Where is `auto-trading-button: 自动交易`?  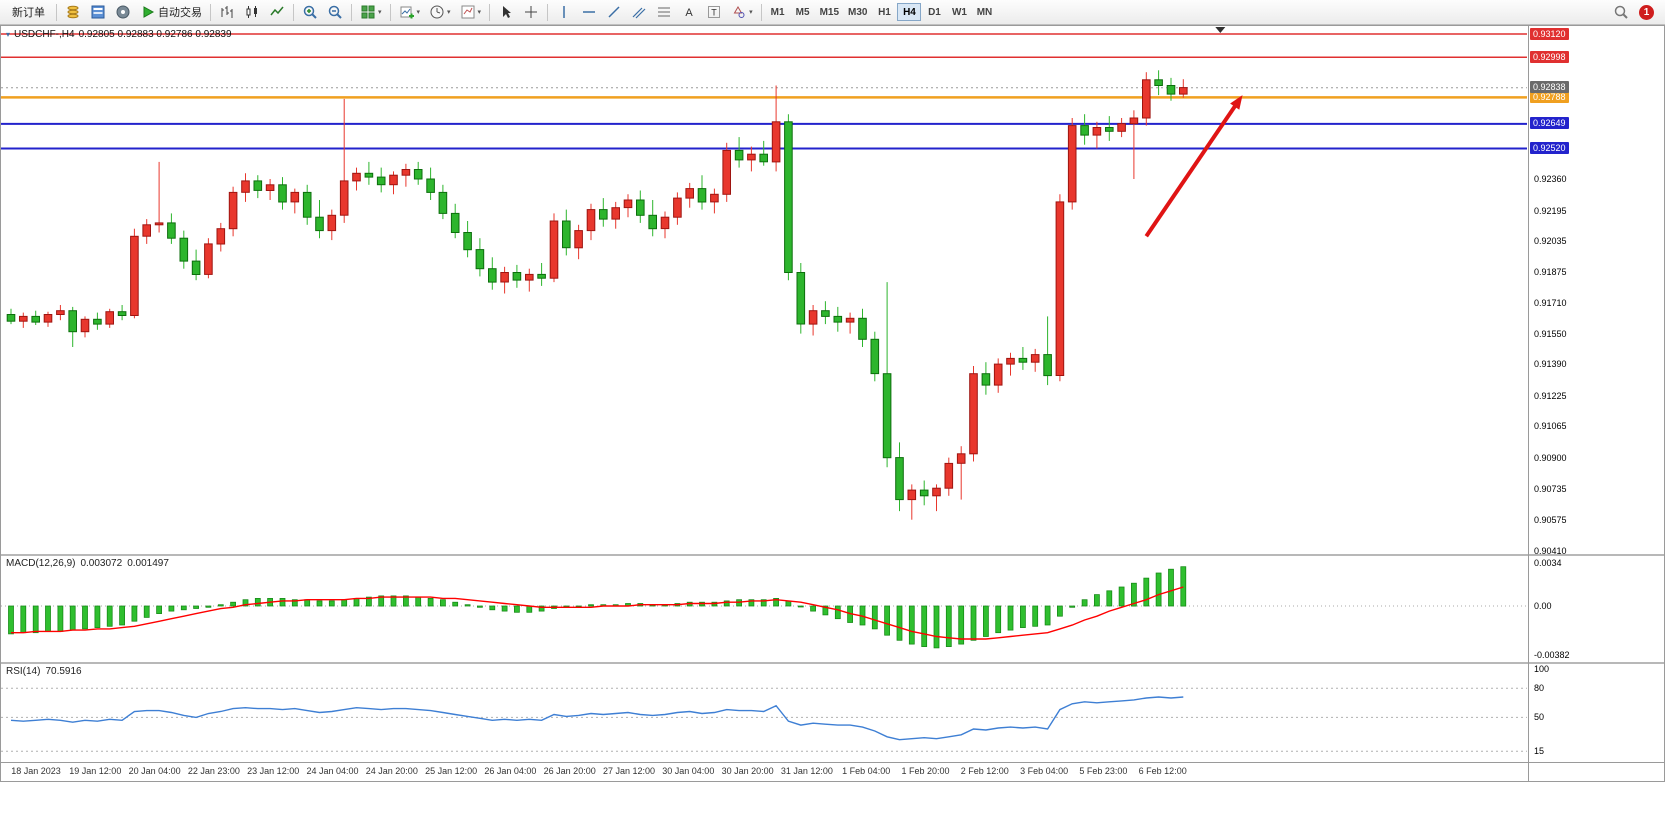 auto-trading-button: 自动交易 is located at coordinates (171, 12).